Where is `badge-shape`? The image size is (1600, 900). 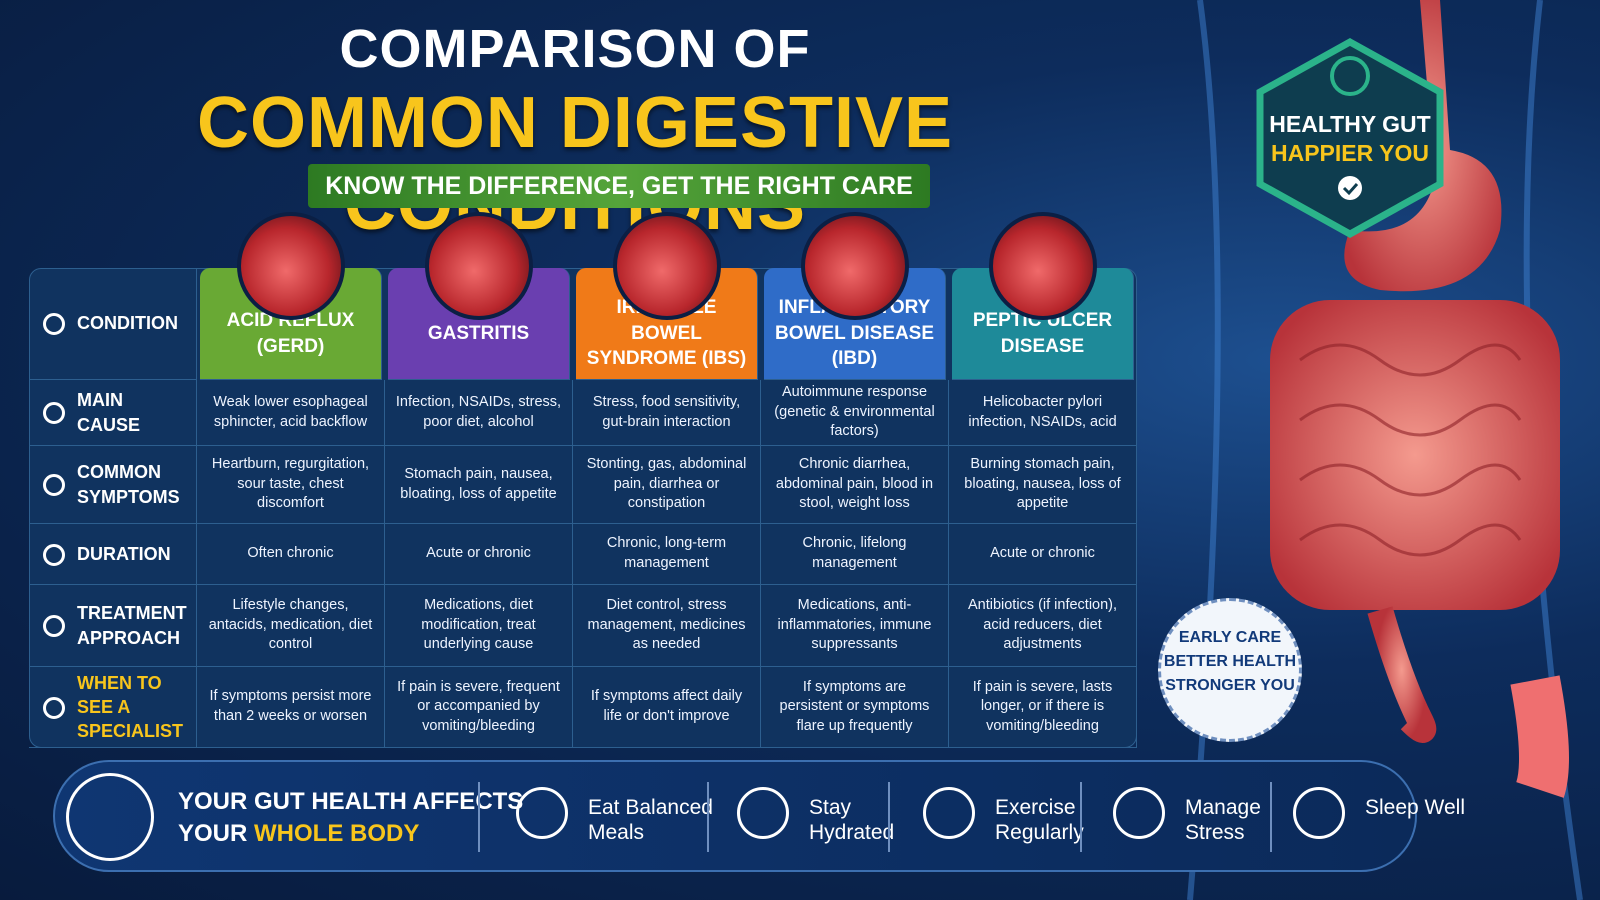
badge-shape is located at coordinates (1350, 138).